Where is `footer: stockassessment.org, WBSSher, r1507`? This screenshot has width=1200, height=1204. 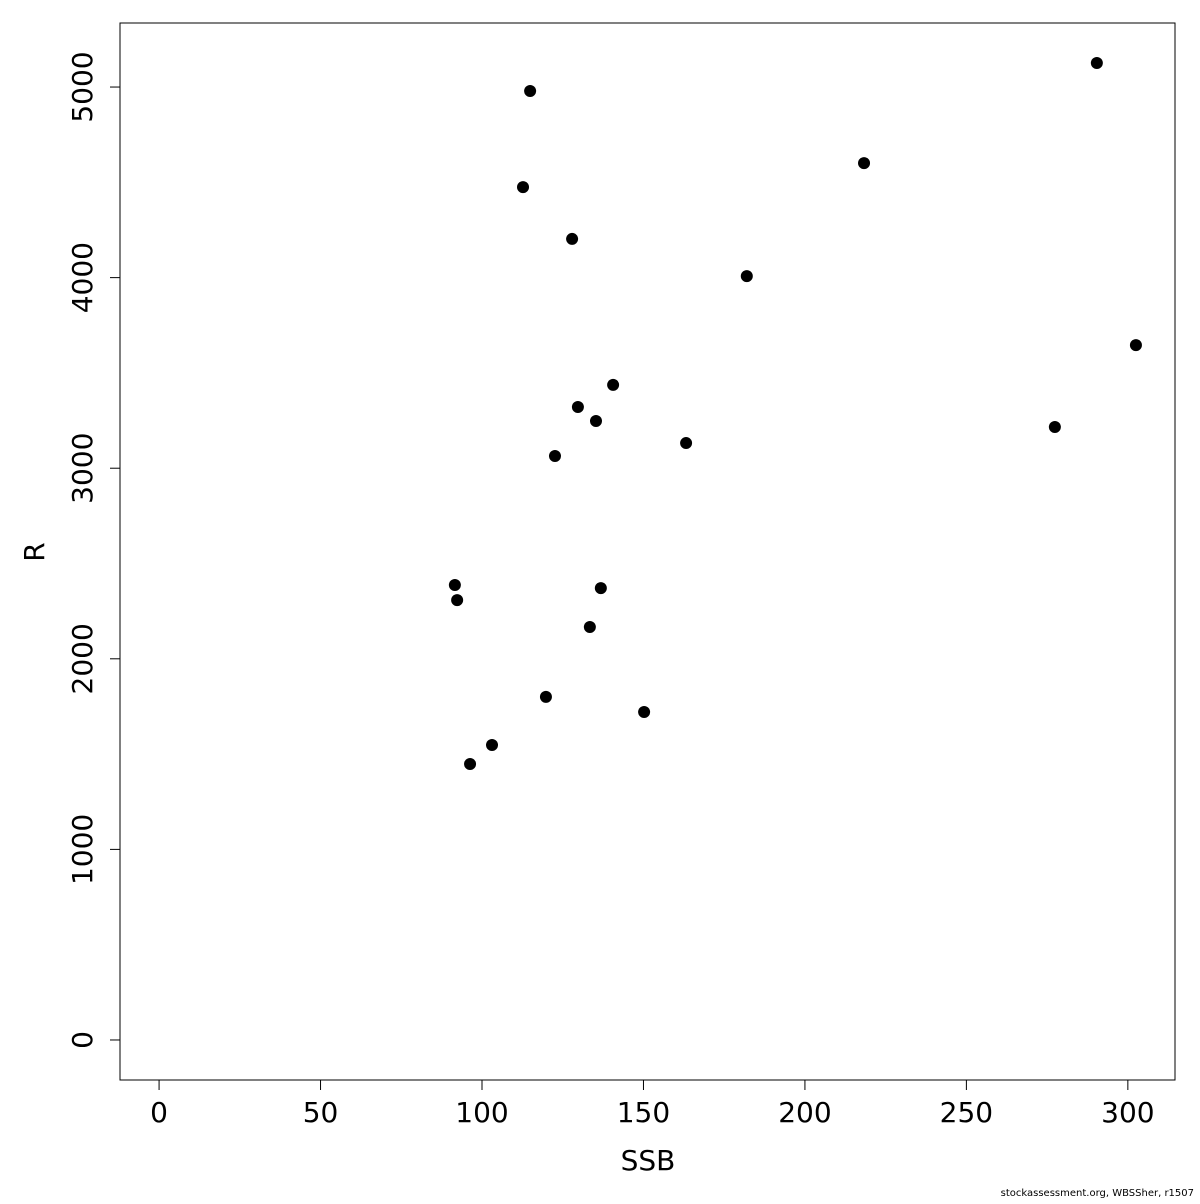 footer: stockassessment.org, WBSSher, r1507 is located at coordinates (1097, 1193).